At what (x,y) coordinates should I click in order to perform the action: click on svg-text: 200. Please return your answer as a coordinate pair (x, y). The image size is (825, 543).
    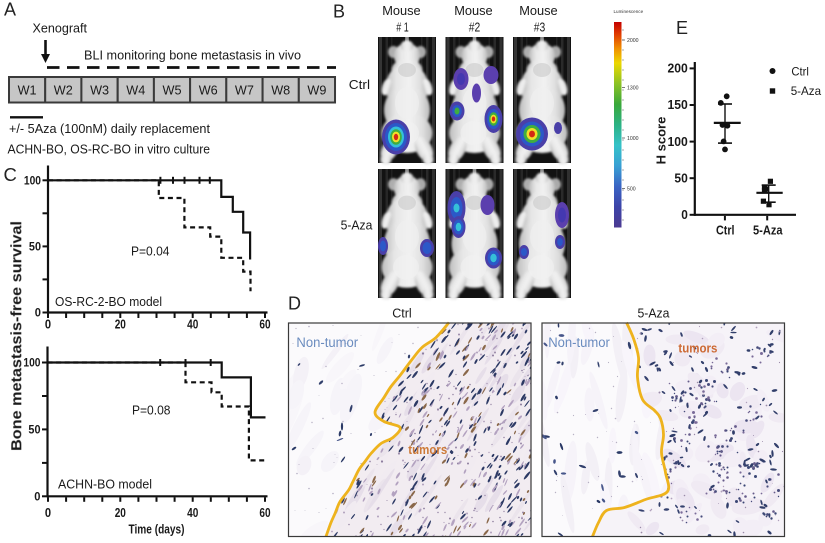
    Looking at the image, I should click on (678, 68).